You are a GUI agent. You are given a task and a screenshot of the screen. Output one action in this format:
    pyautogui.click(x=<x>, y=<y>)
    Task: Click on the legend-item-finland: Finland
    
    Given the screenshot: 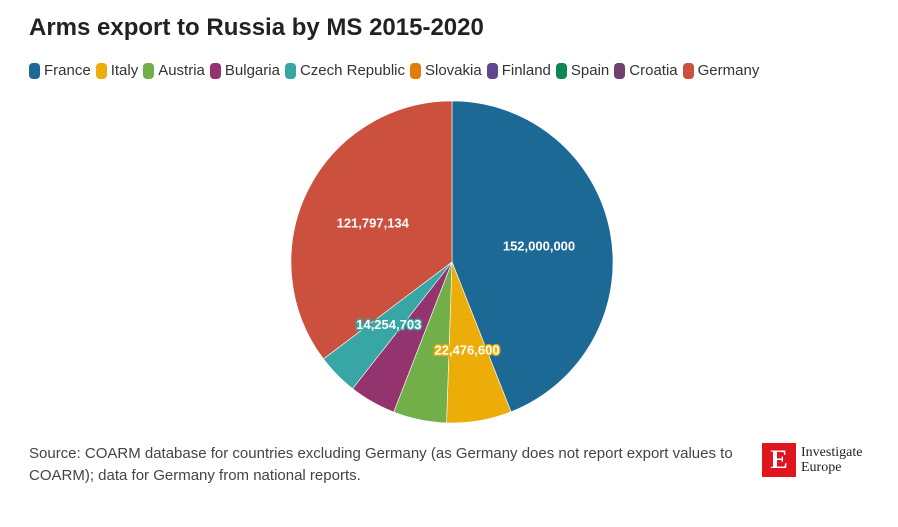 What is the action you would take?
    pyautogui.click(x=518, y=70)
    